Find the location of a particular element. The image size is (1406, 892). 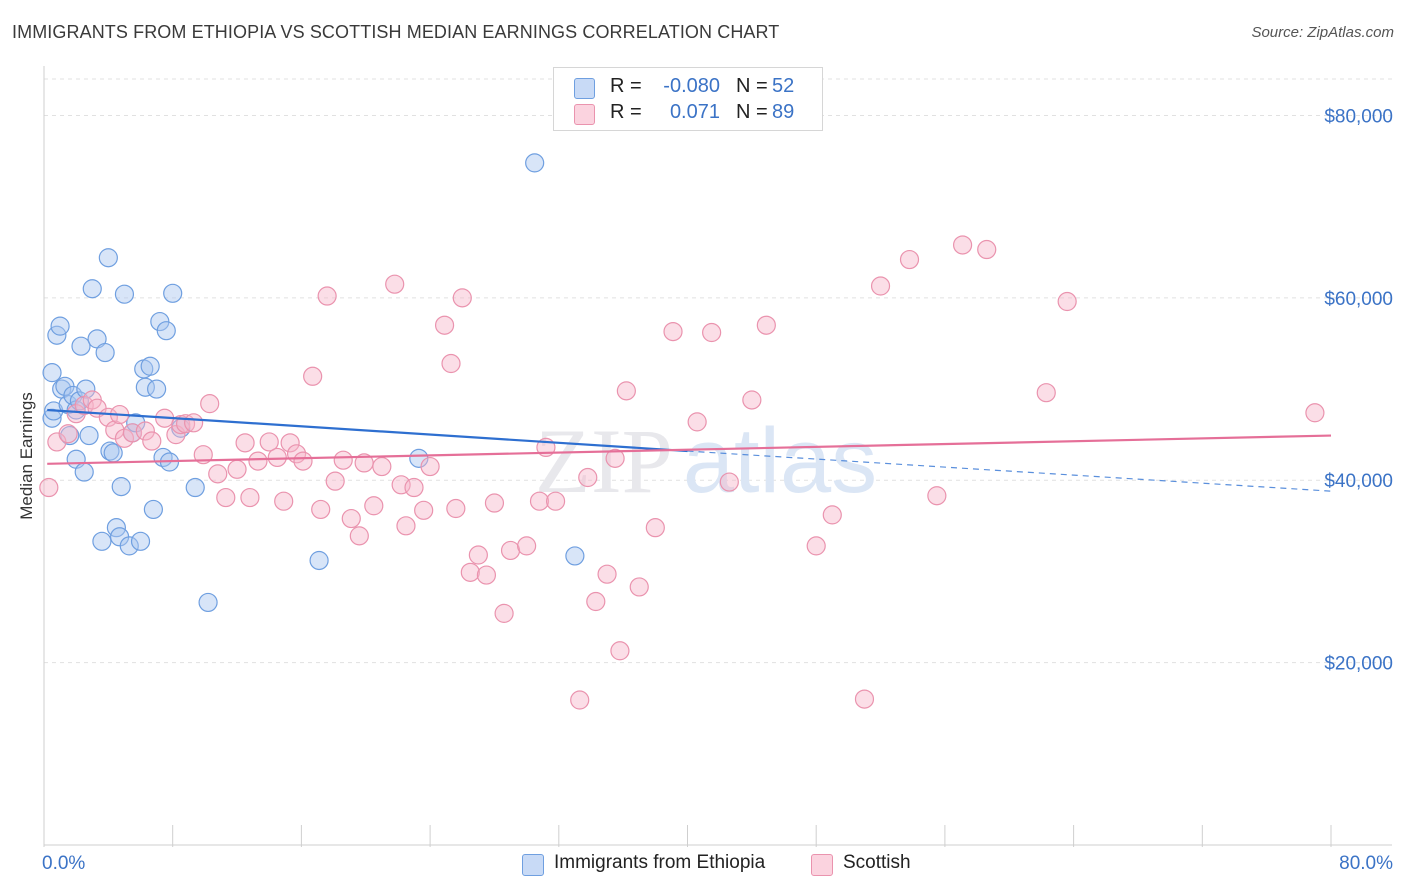

x-tick-label: 0.0% is located at coordinates (63, 863).